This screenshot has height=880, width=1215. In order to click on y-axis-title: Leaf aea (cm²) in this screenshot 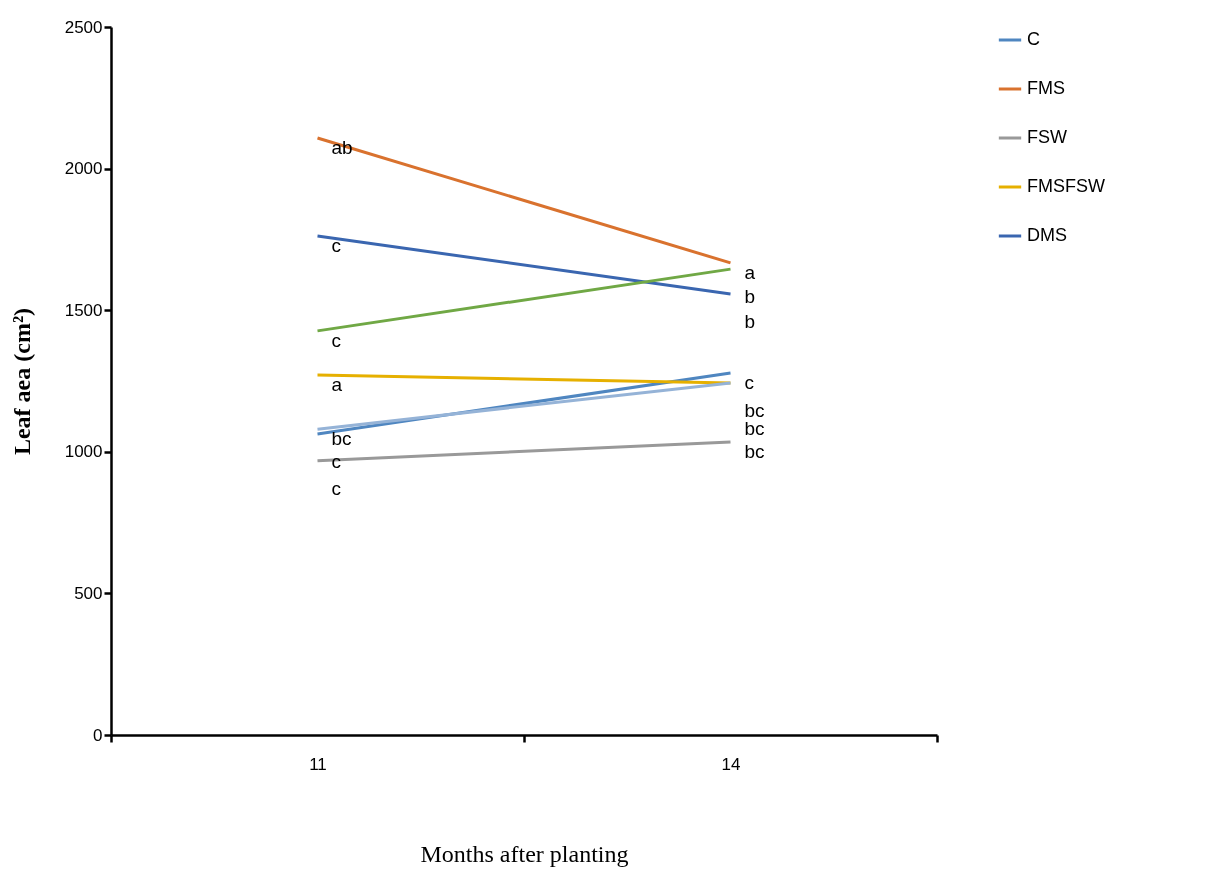, I will do `click(21, 381)`.